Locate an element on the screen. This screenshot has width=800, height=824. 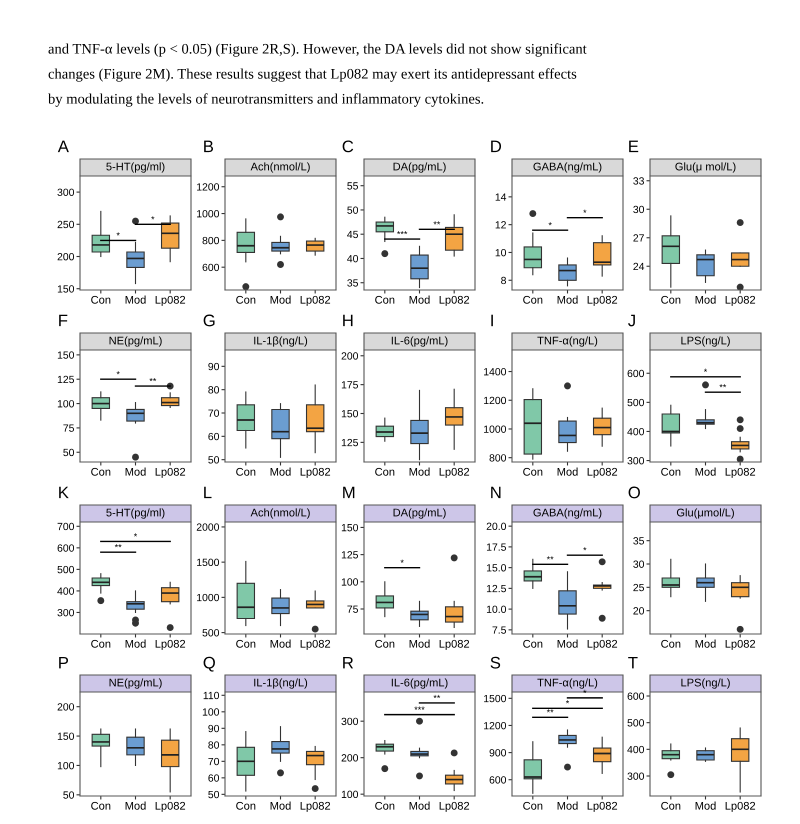
y-tick-label: 800 is located at coordinates (498, 458).